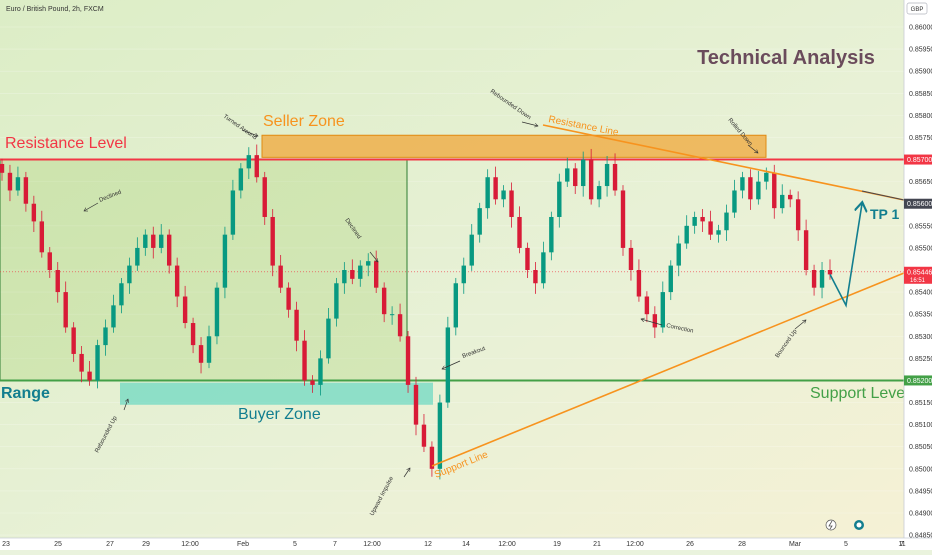 The image size is (932, 555). Describe the element at coordinates (276, 393) in the screenshot. I see `buyer-zone` at that location.